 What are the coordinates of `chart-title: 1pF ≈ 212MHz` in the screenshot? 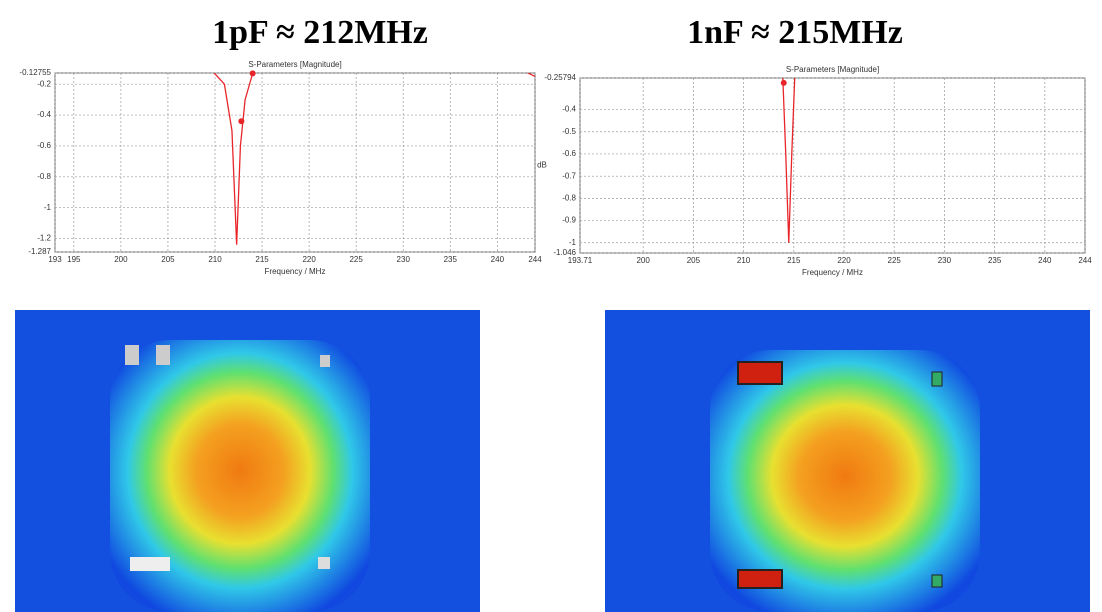 It's located at (320, 32).